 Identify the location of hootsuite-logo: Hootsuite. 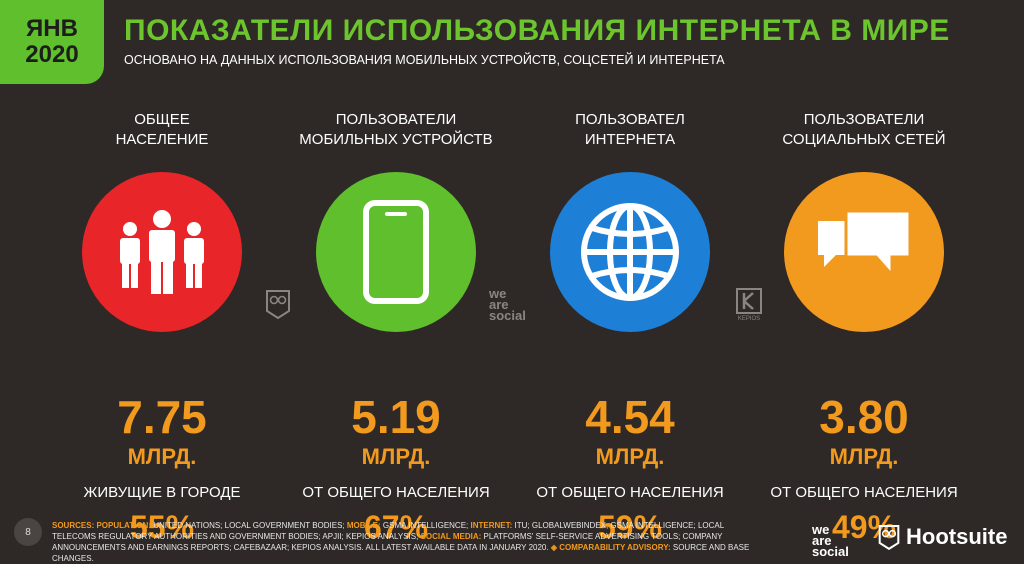
(942, 537).